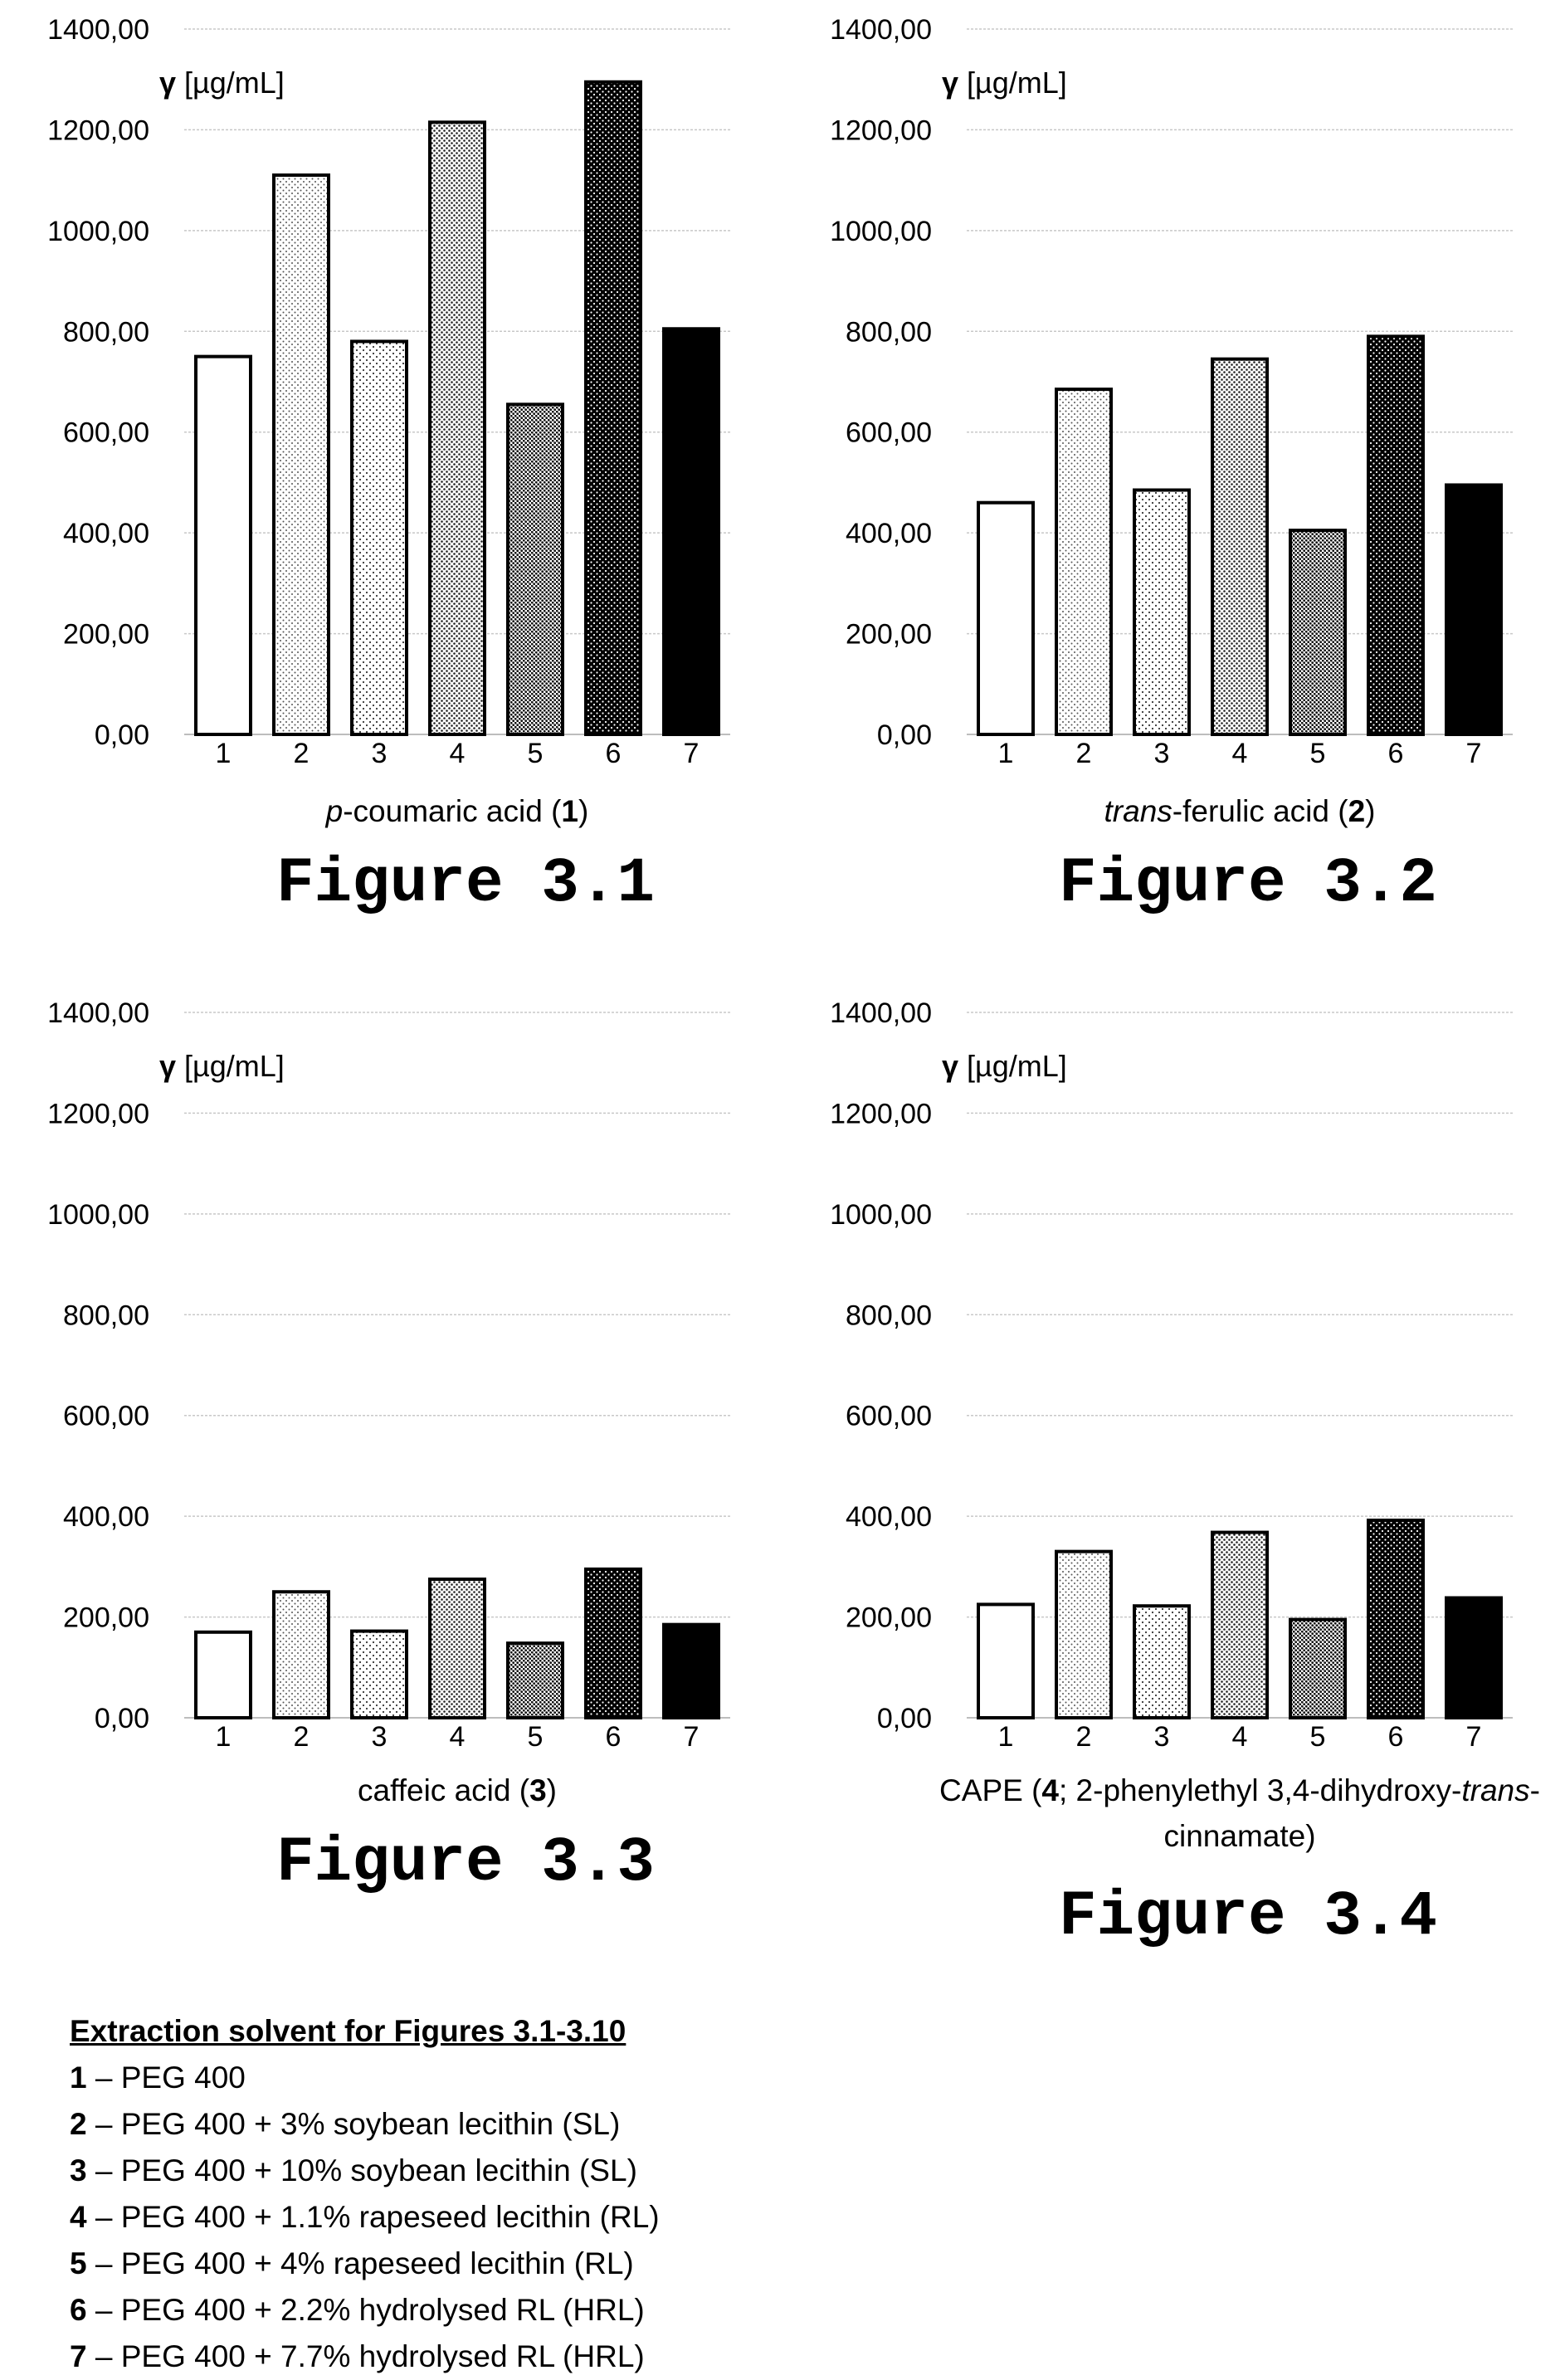 Image resolution: width=1565 pixels, height=2380 pixels. Describe the element at coordinates (990, 1790) in the screenshot. I see `x-axis-label-part: CAPE (` at that location.